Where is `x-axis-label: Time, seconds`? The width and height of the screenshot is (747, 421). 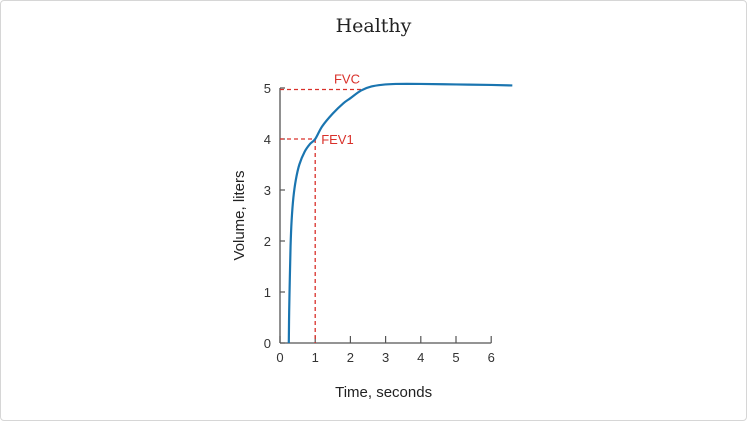 x-axis-label: Time, seconds is located at coordinates (383, 392).